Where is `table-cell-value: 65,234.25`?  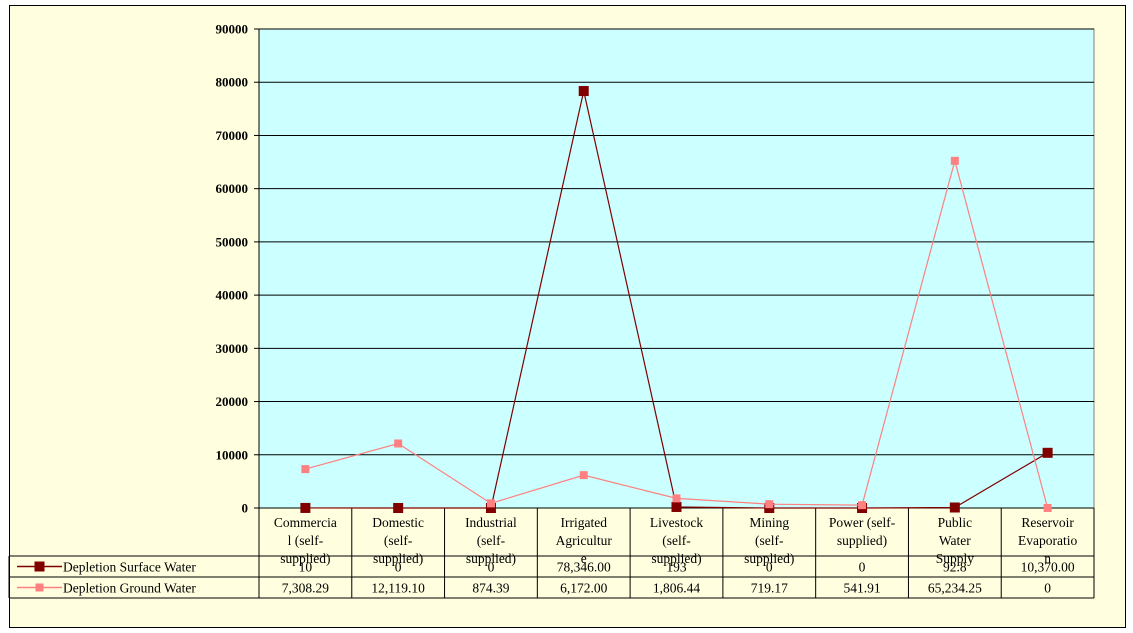 table-cell-value: 65,234.25 is located at coordinates (955, 588).